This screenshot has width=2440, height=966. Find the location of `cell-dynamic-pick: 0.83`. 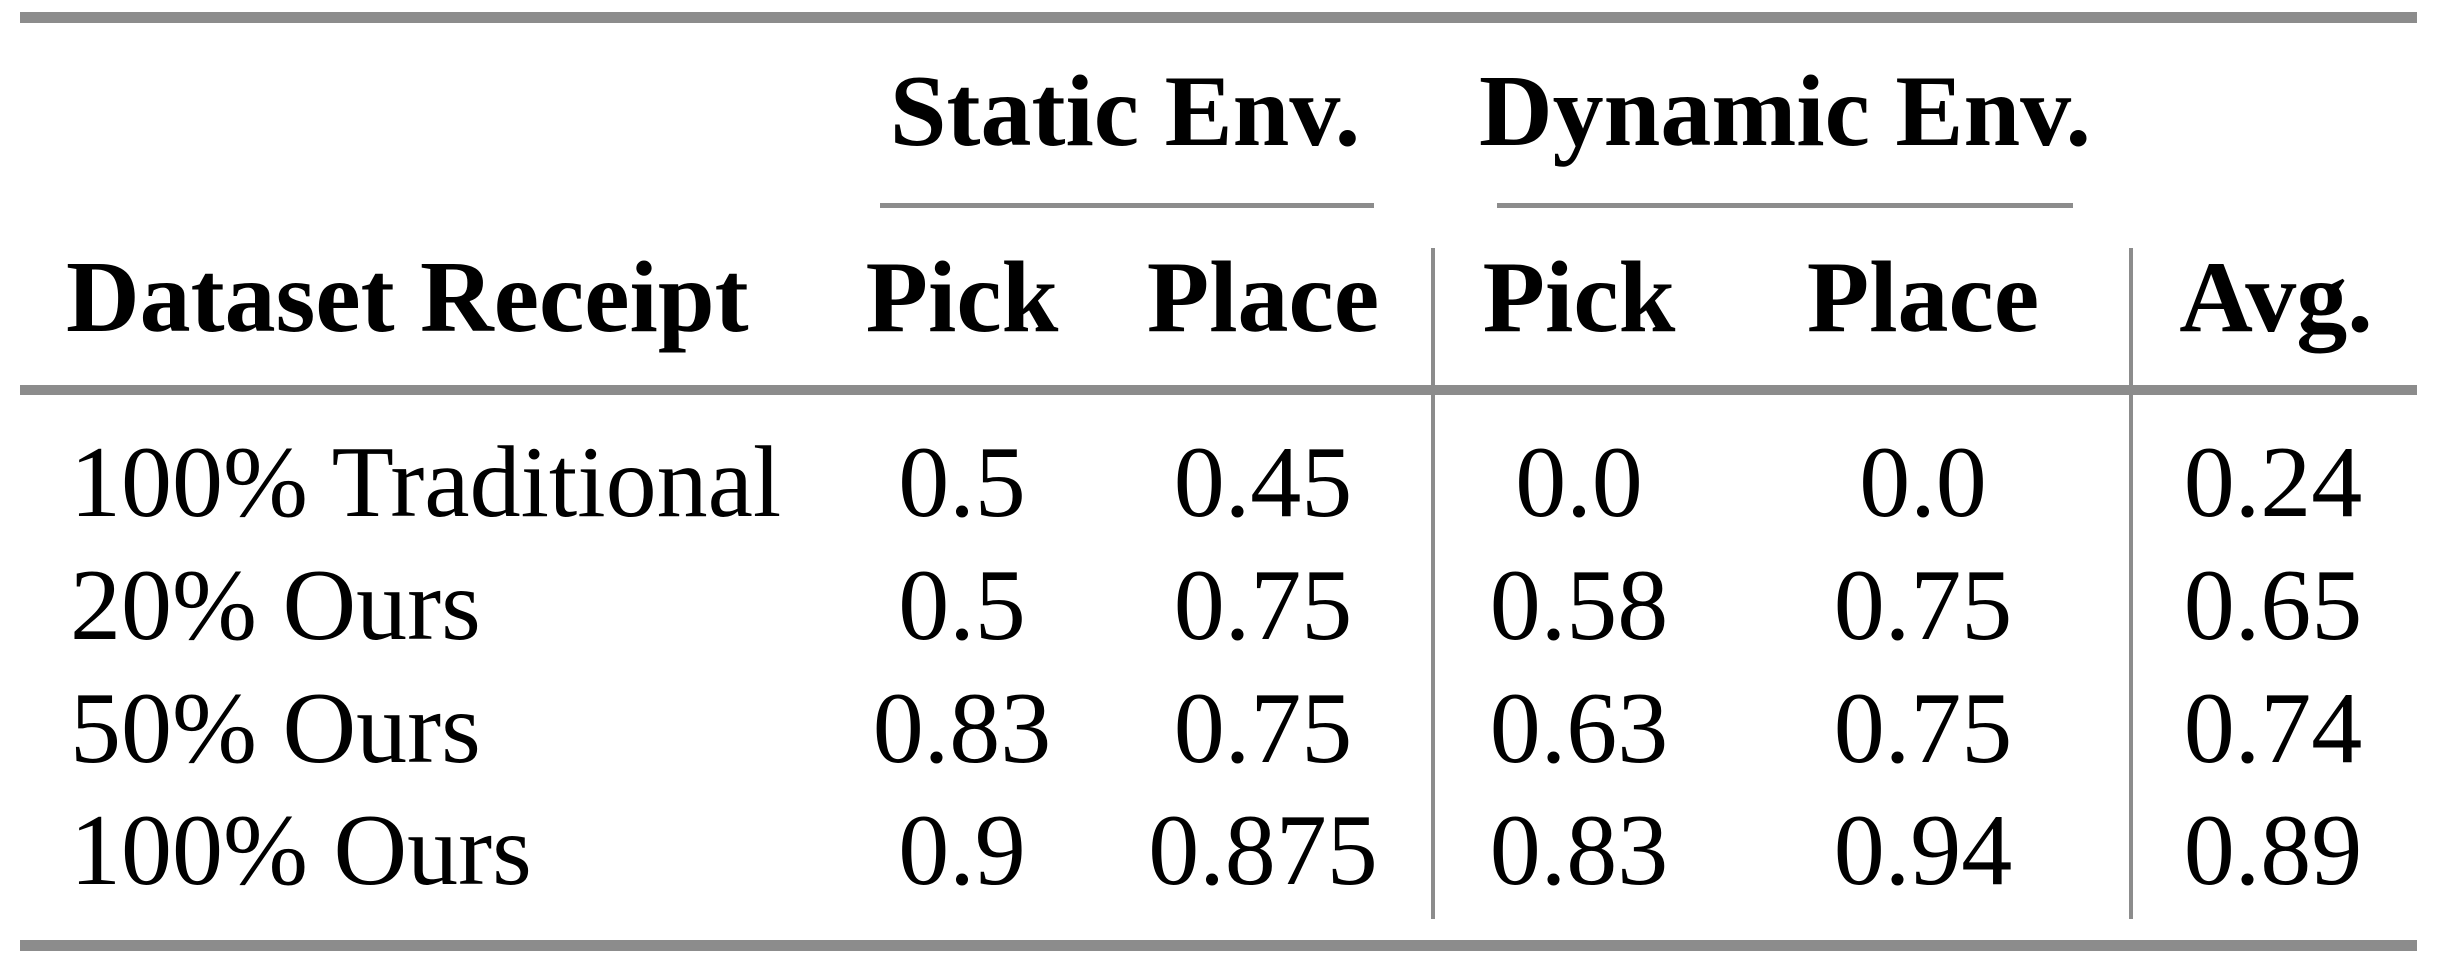

cell-dynamic-pick: 0.83 is located at coordinates (1579, 850).